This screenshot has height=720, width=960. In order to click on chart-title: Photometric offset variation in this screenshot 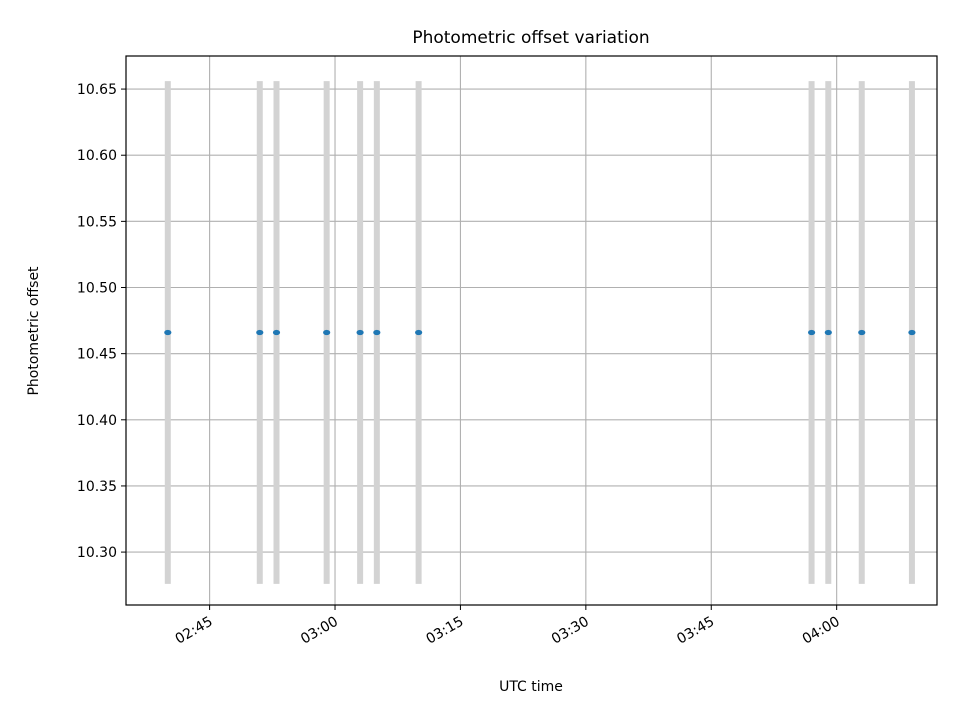, I will do `click(530, 38)`.